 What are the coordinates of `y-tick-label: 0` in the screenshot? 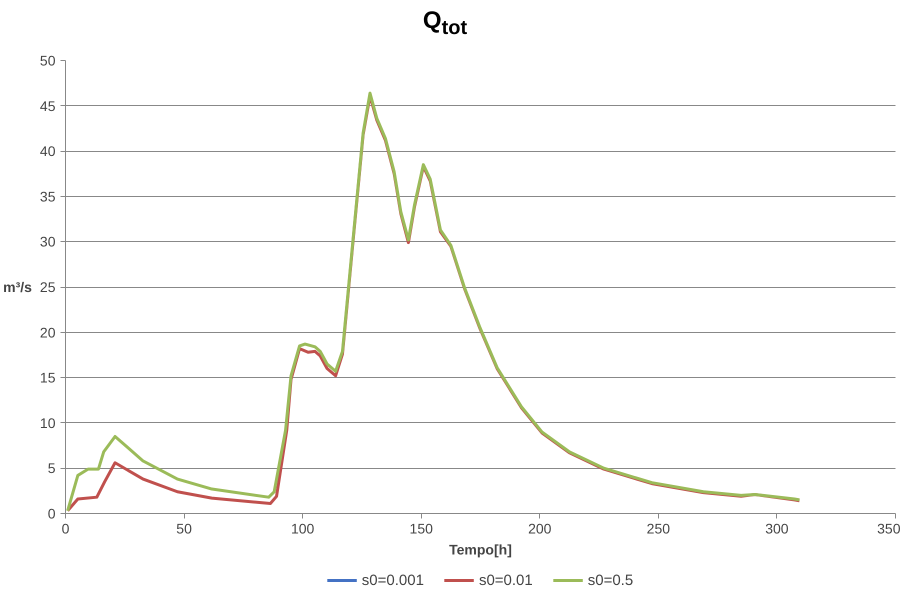 It's located at (52, 514).